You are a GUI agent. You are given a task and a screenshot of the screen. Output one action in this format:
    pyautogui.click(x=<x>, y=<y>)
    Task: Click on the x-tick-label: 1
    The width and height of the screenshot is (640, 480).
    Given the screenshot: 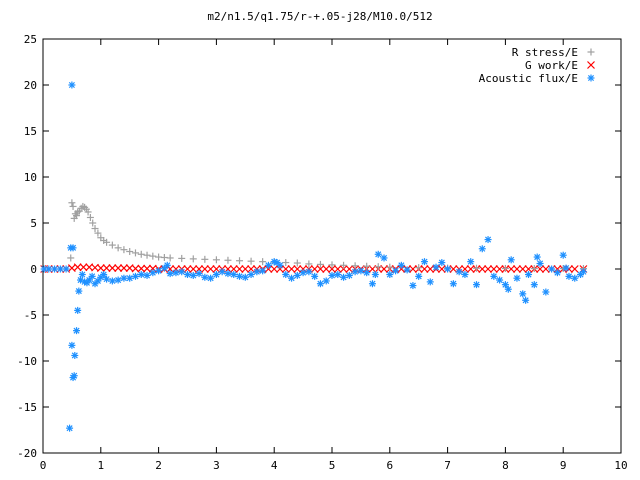 What is the action you would take?
    pyautogui.click(x=100, y=465)
    